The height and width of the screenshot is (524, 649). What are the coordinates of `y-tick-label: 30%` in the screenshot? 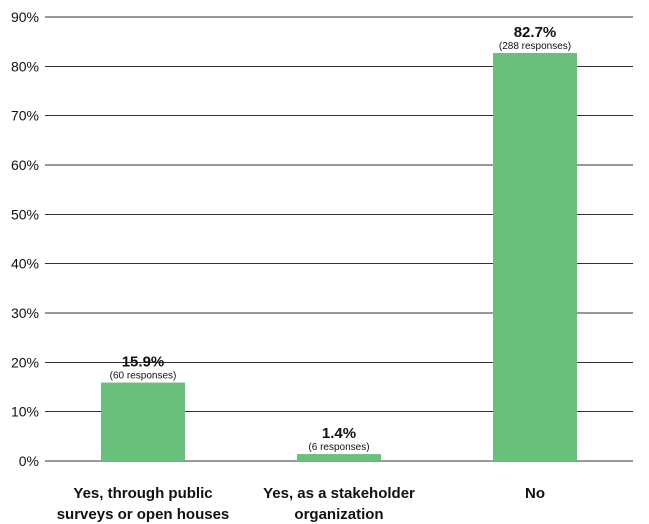 It's located at (25, 313).